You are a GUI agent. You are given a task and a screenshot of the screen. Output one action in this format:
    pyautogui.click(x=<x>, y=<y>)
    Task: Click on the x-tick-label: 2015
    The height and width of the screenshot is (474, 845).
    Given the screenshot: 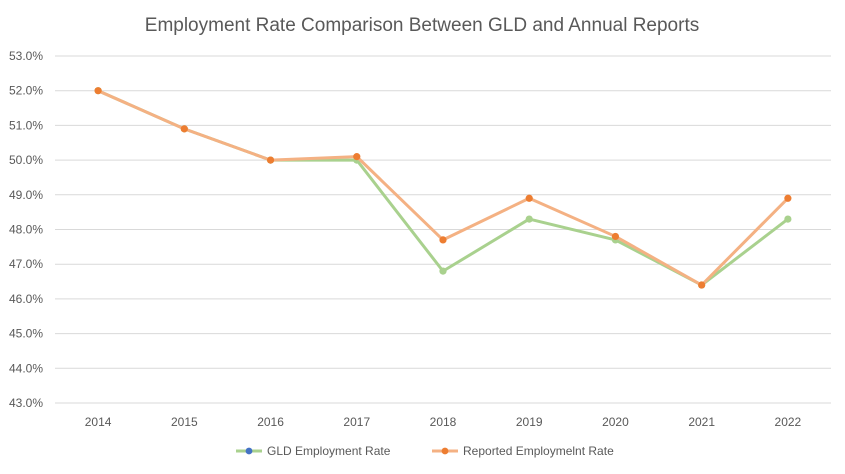 What is the action you would take?
    pyautogui.click(x=184, y=422)
    